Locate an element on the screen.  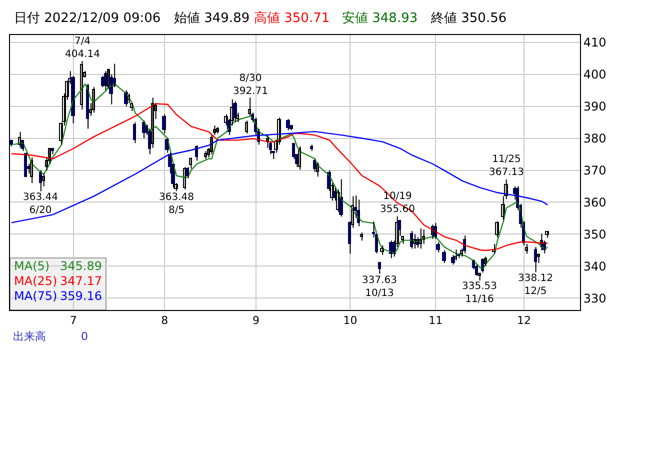
text: 終値 350.56 is located at coordinates (468, 18).